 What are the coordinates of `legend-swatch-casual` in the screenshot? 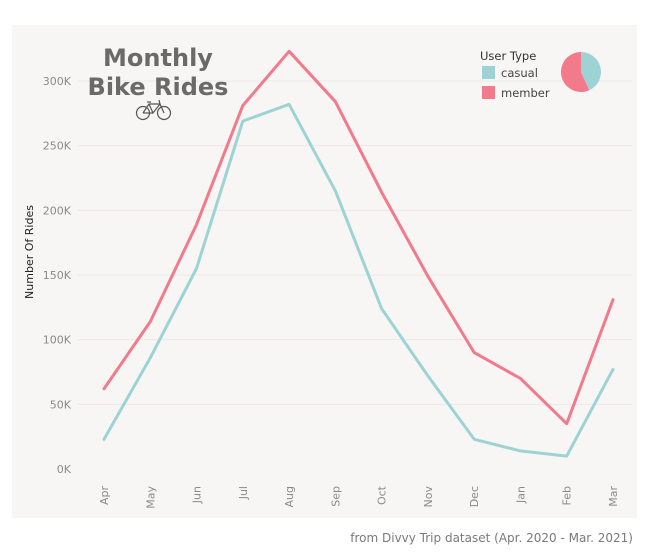 It's located at (488, 72).